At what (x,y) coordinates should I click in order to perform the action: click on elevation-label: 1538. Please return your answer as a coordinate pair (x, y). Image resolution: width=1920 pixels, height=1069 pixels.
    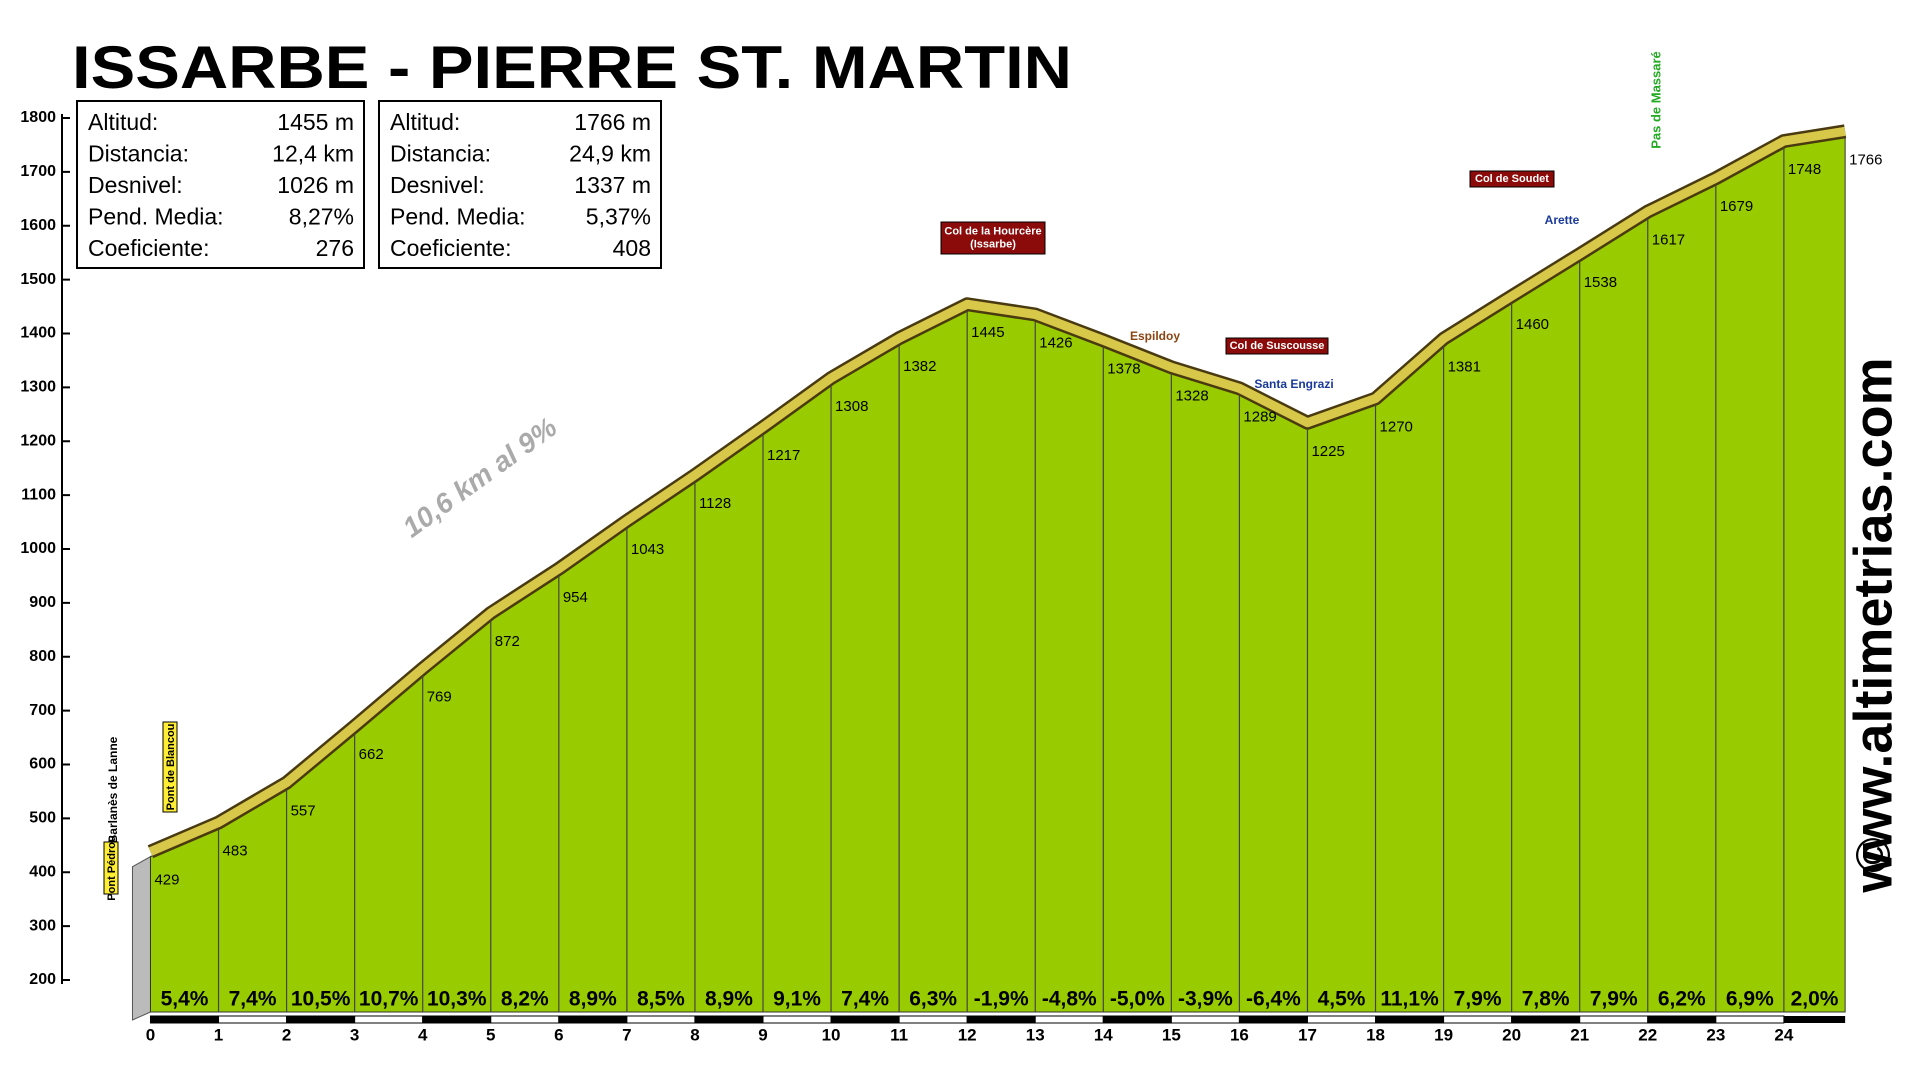
    Looking at the image, I should click on (1600, 282).